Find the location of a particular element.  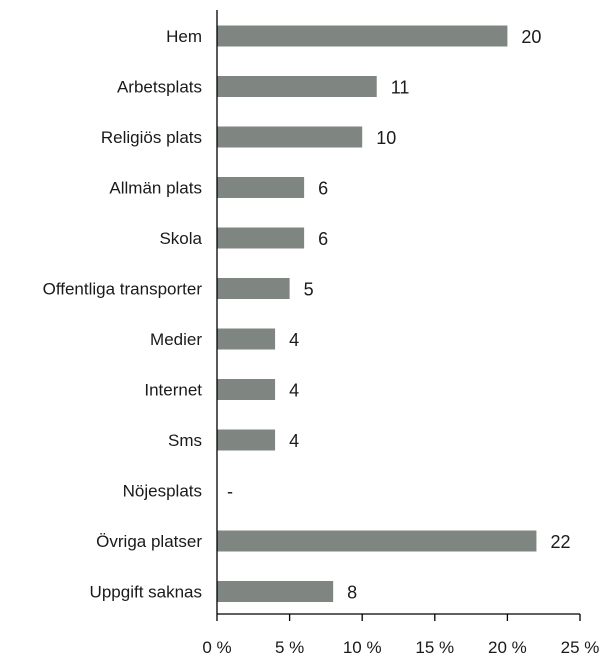

category-label: Religiös plats is located at coordinates (151, 137).